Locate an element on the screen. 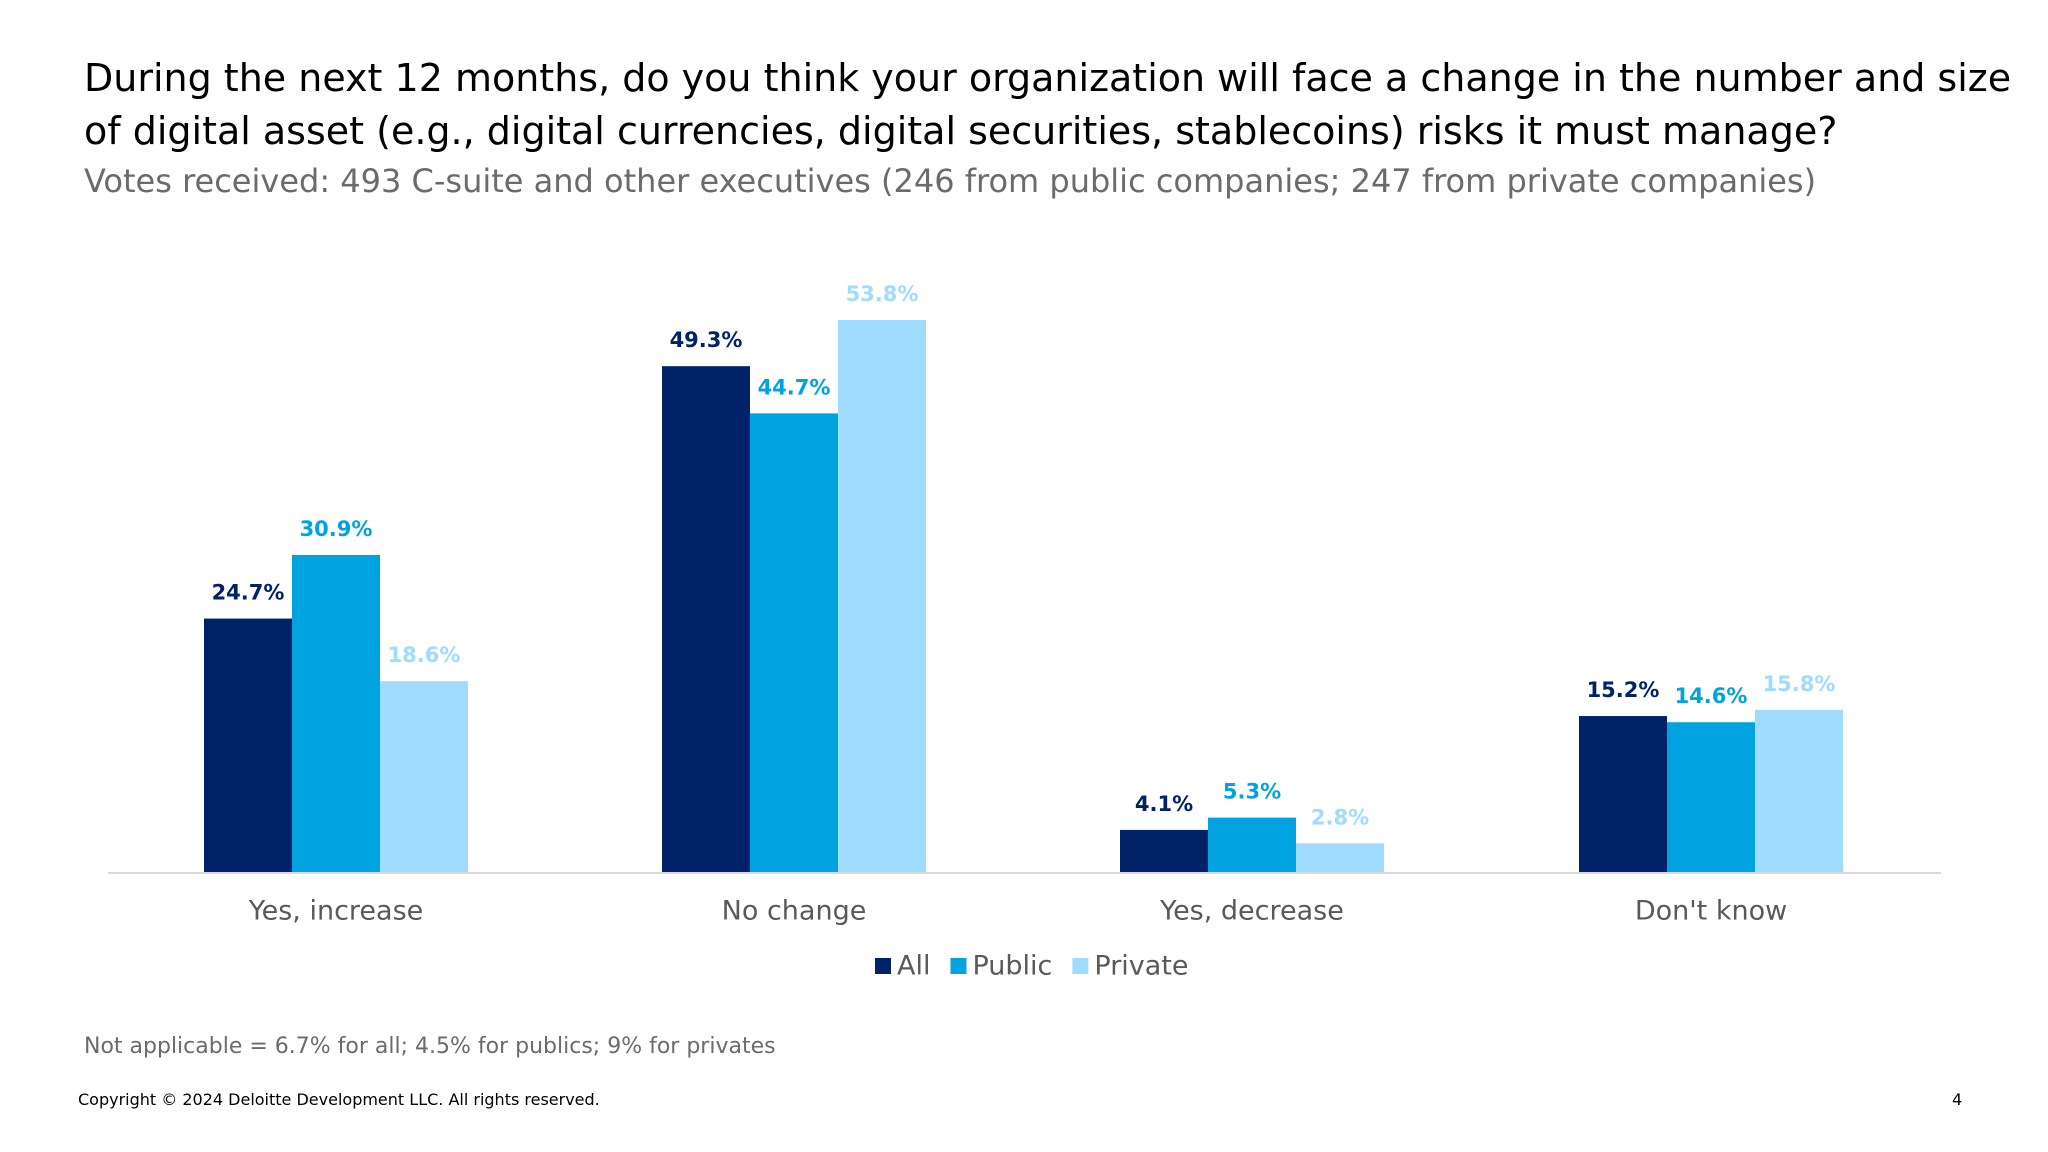  page-number: 4 is located at coordinates (1957, 1099).